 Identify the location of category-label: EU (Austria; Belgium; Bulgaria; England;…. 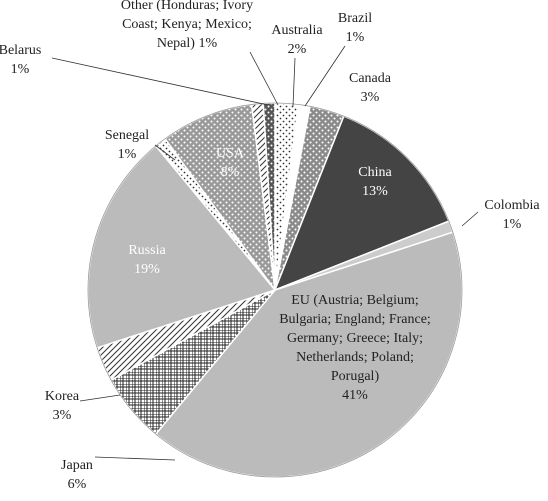
(355, 338).